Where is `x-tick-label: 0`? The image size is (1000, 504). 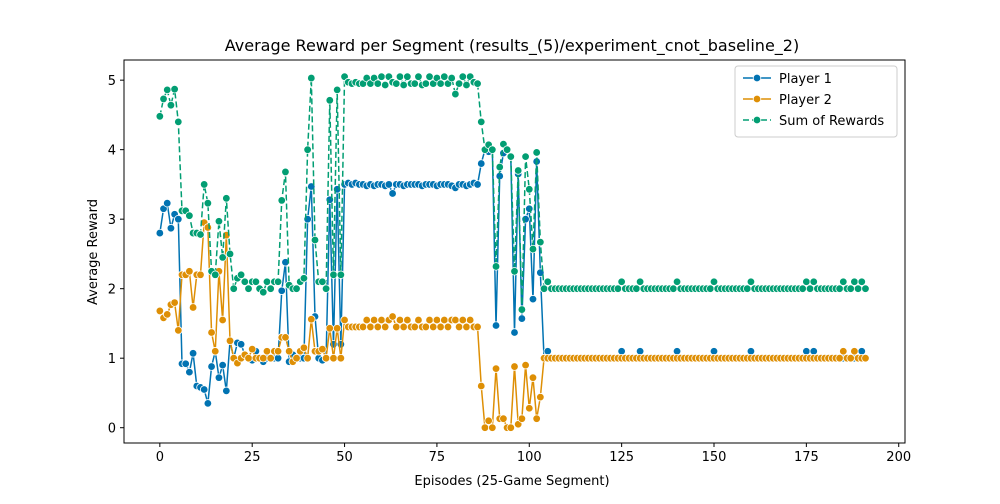 x-tick-label: 0 is located at coordinates (160, 457).